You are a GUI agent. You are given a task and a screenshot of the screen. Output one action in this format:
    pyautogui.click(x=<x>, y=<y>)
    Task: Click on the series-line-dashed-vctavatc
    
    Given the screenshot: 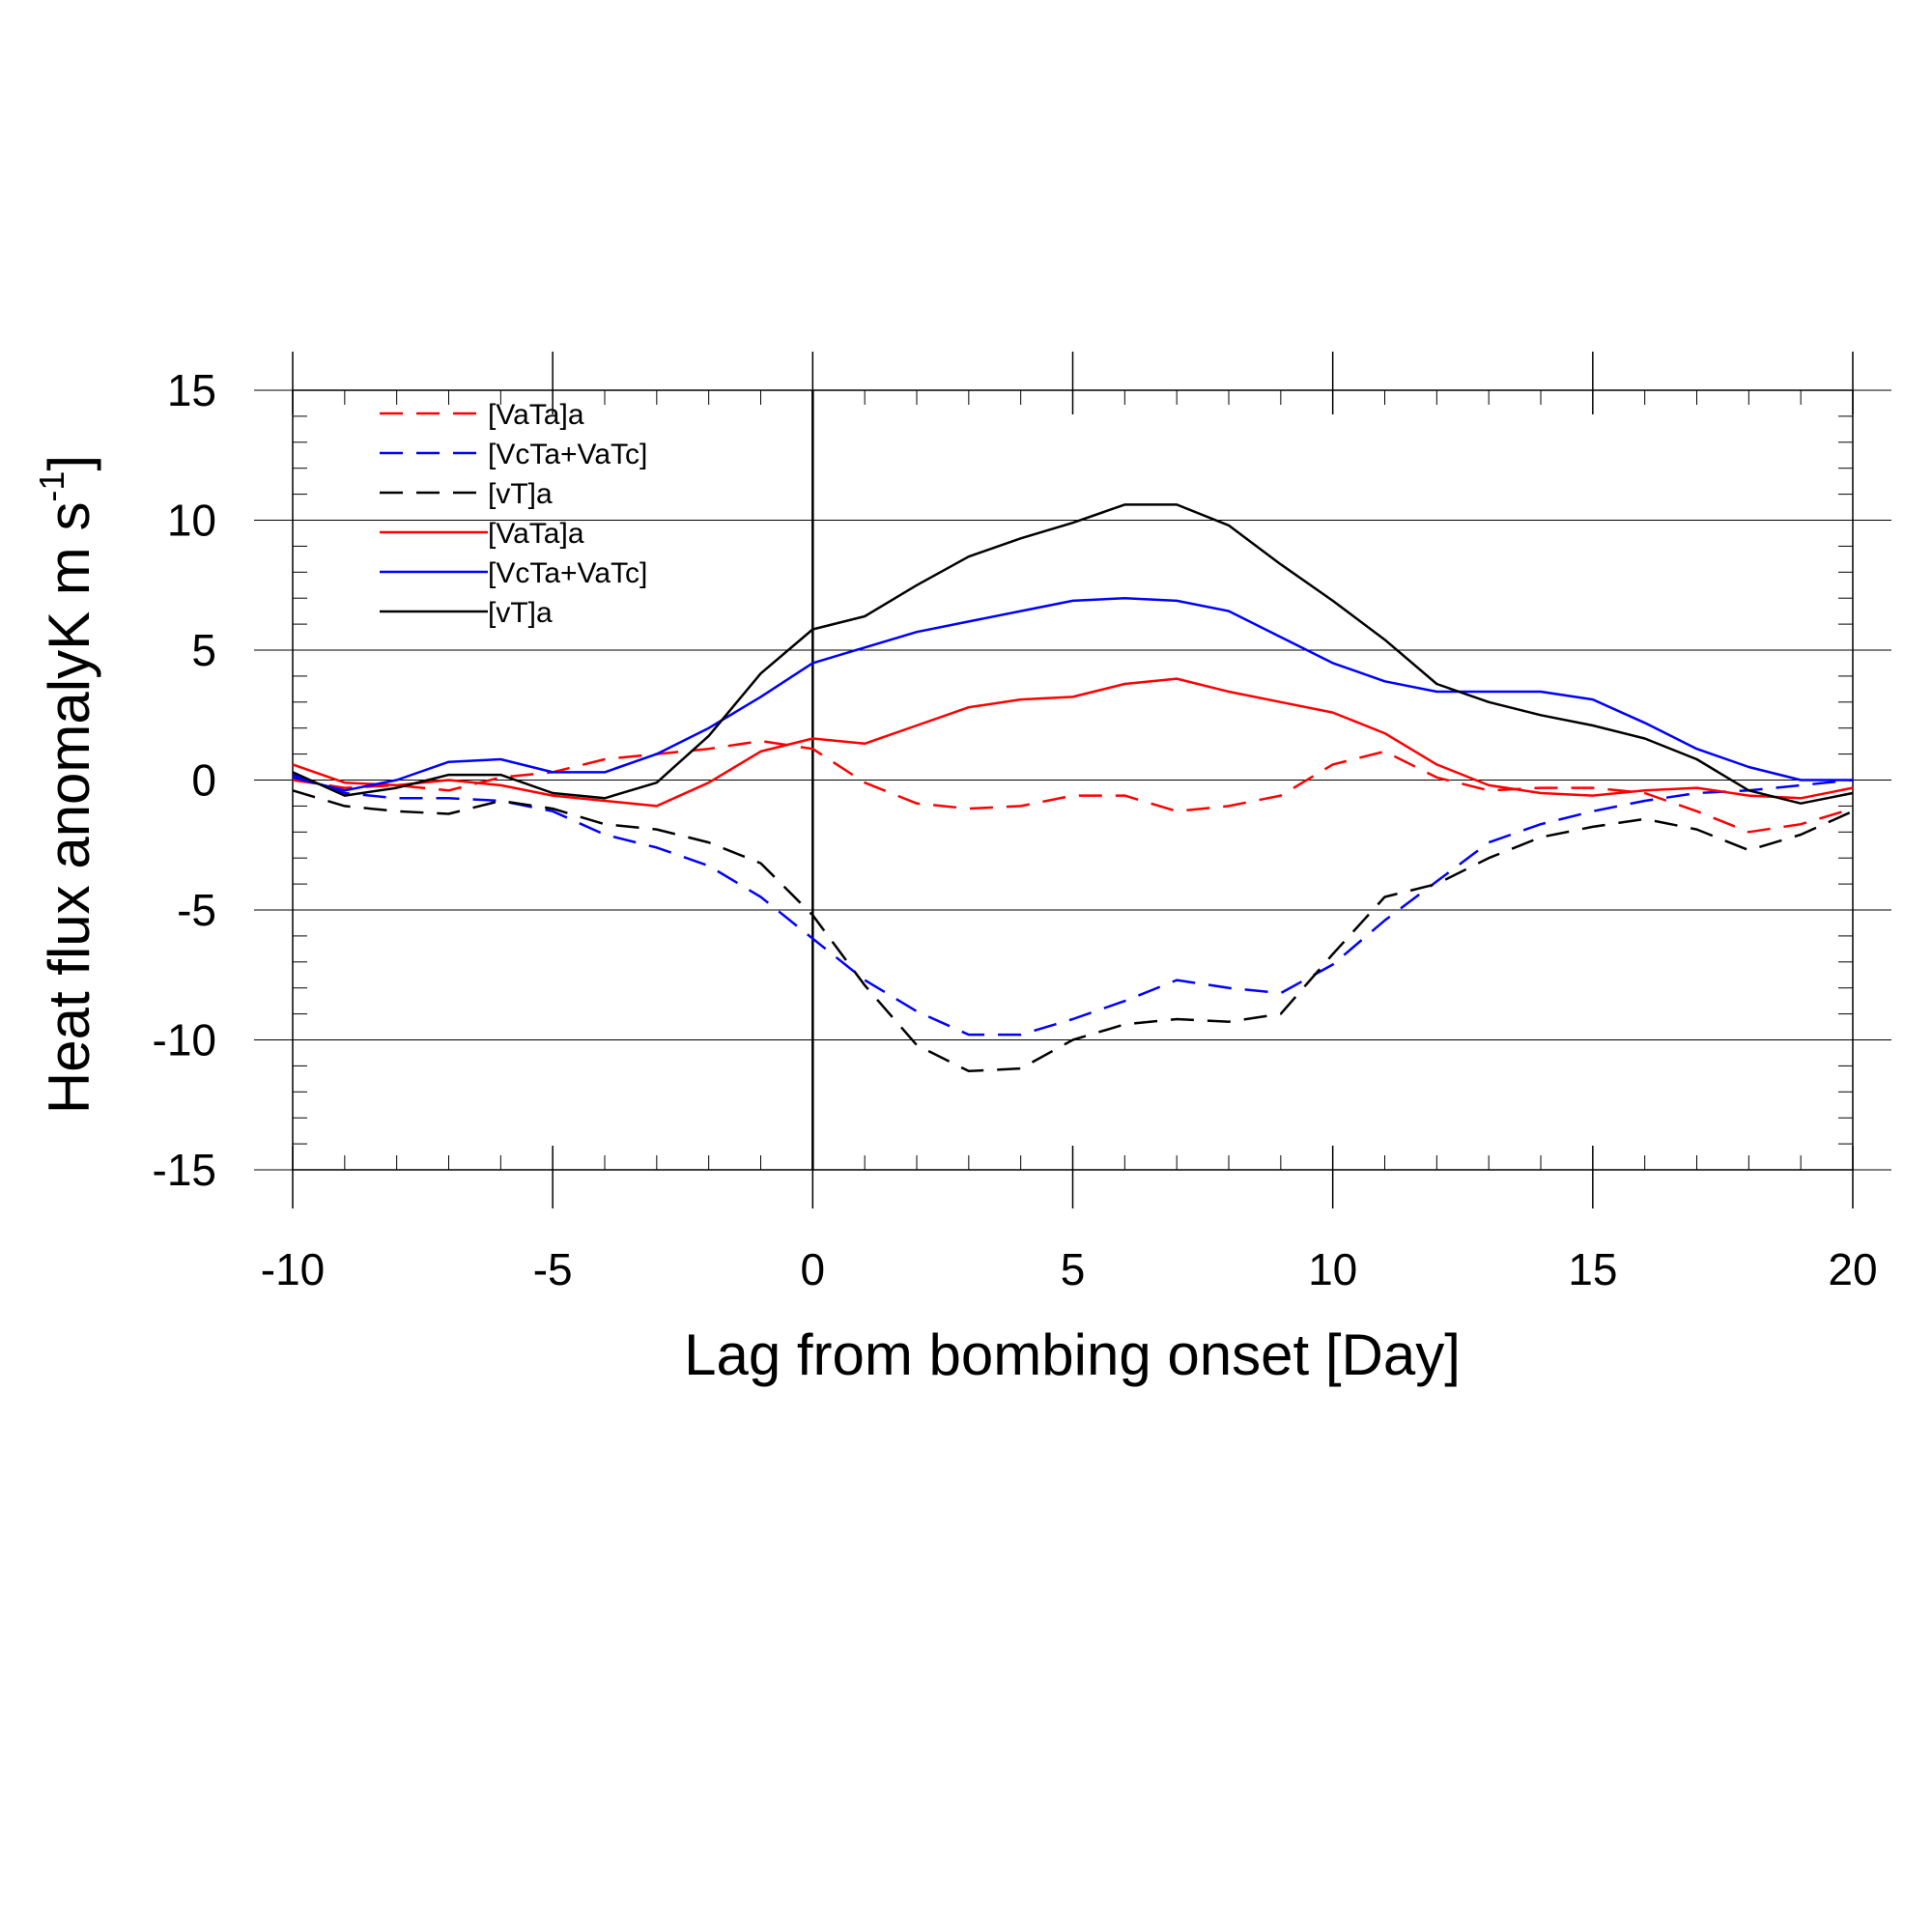 What is the action you would take?
    pyautogui.click(x=1073, y=905)
    